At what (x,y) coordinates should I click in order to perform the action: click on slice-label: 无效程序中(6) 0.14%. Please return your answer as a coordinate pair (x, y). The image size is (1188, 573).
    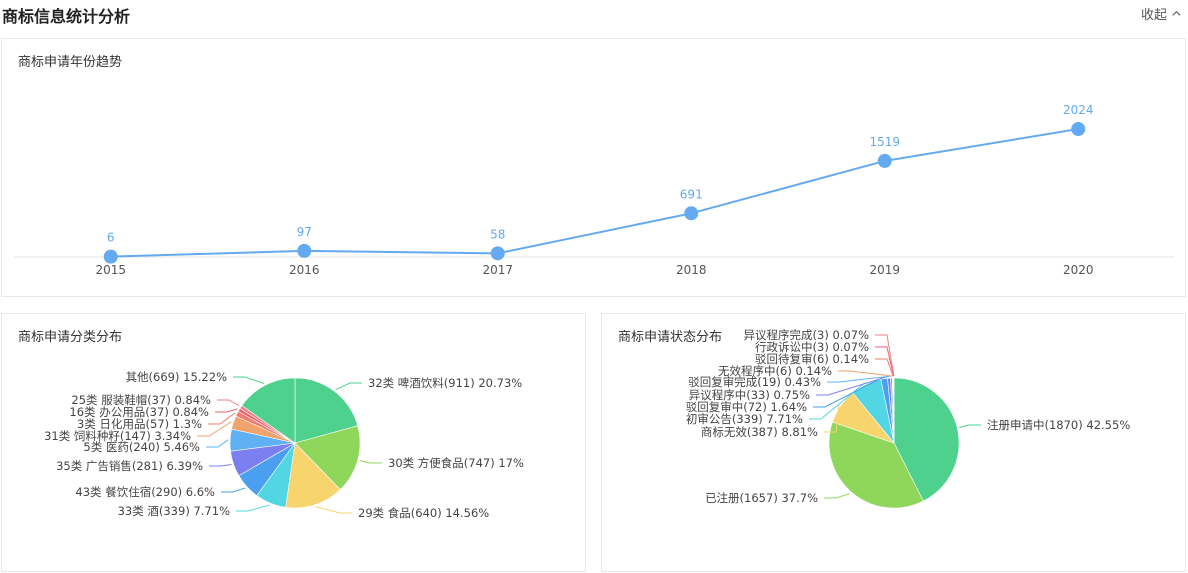
    Looking at the image, I should click on (775, 371).